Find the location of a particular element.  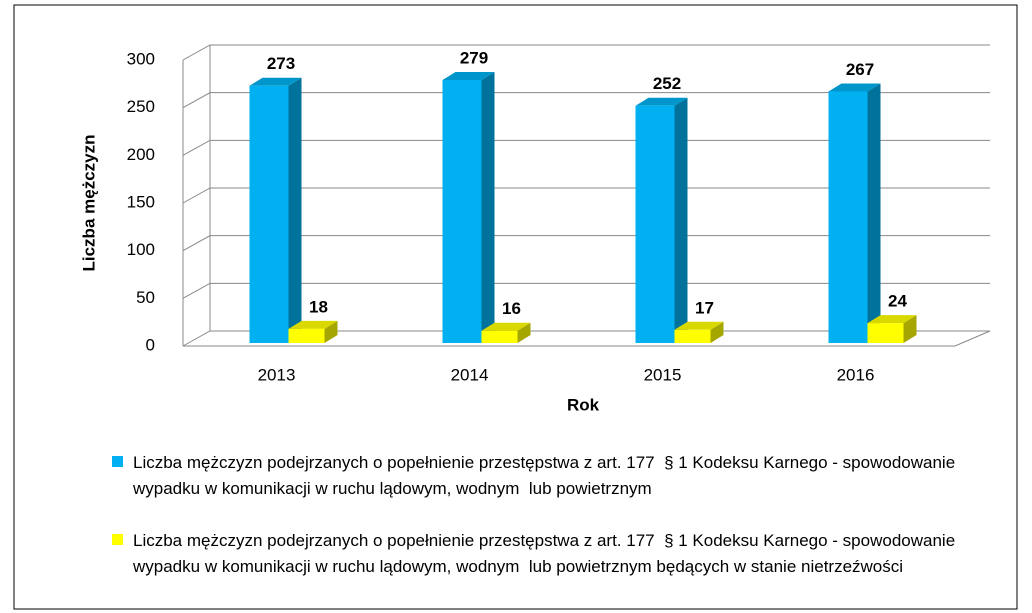

value-label: 17 is located at coordinates (704, 307).